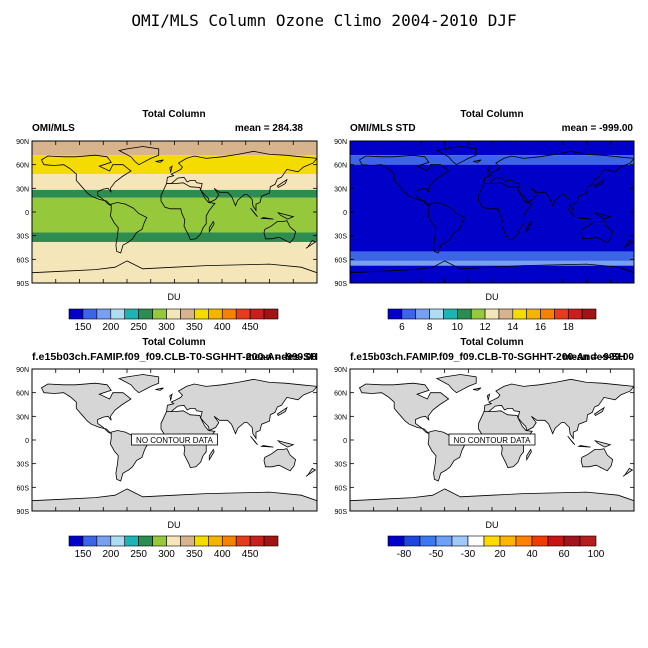  I want to click on figure-title: OMI/MLS Column Ozone Climo 2004-2010 DJF, so click(323, 20).